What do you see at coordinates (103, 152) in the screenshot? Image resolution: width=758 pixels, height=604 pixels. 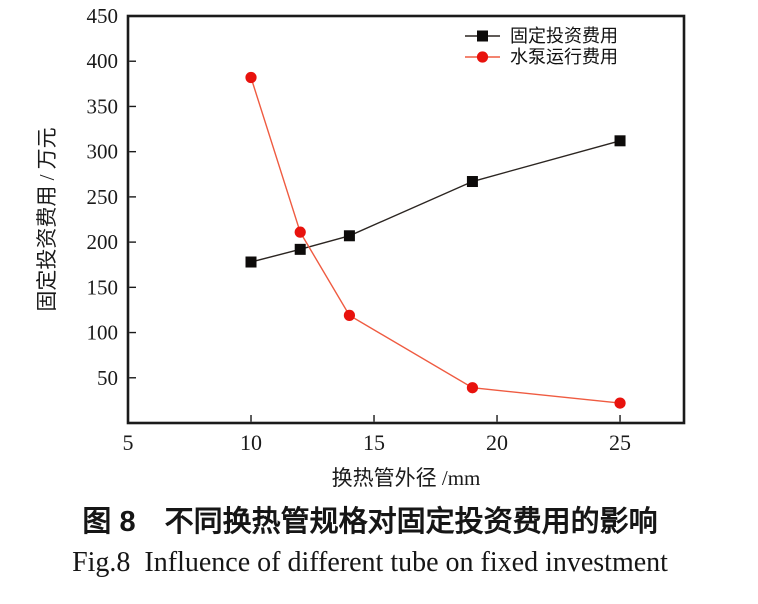 I see `y-tick-label: 300` at bounding box center [103, 152].